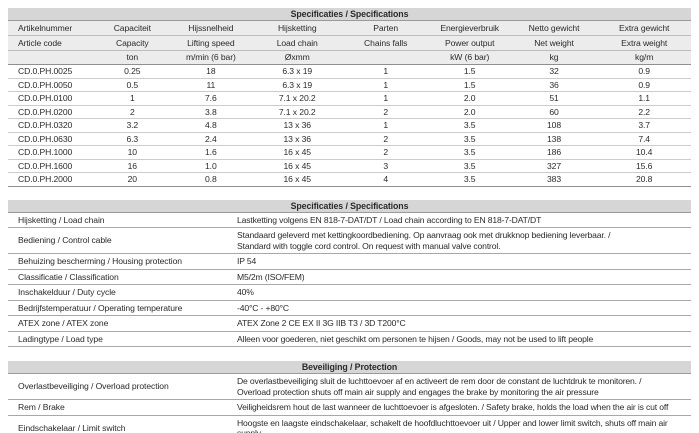  I want to click on cell-net-weight: 36, so click(554, 84).